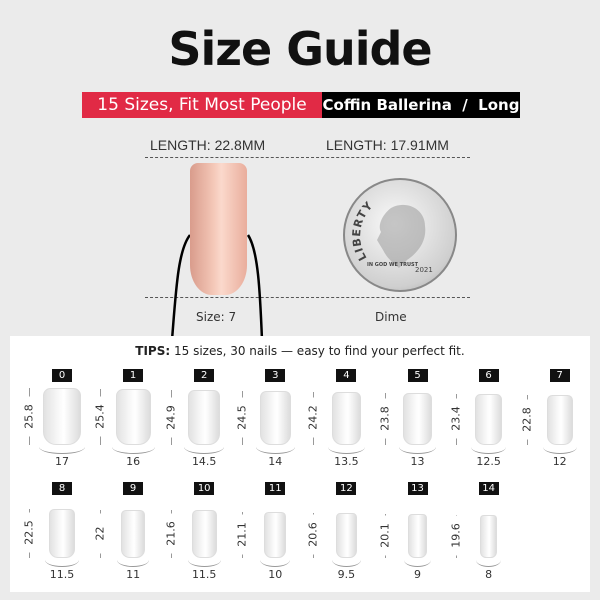 The height and width of the screenshot is (600, 600). I want to click on banner-sizes: 15 Sizes, Fit Most People, so click(202, 105).